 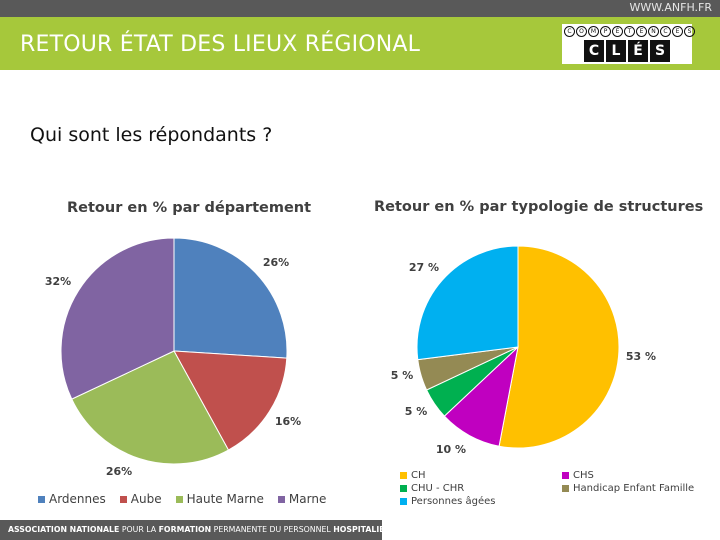 What do you see at coordinates (185, 529) in the screenshot?
I see `footer-part-3: FORMATION` at bounding box center [185, 529].